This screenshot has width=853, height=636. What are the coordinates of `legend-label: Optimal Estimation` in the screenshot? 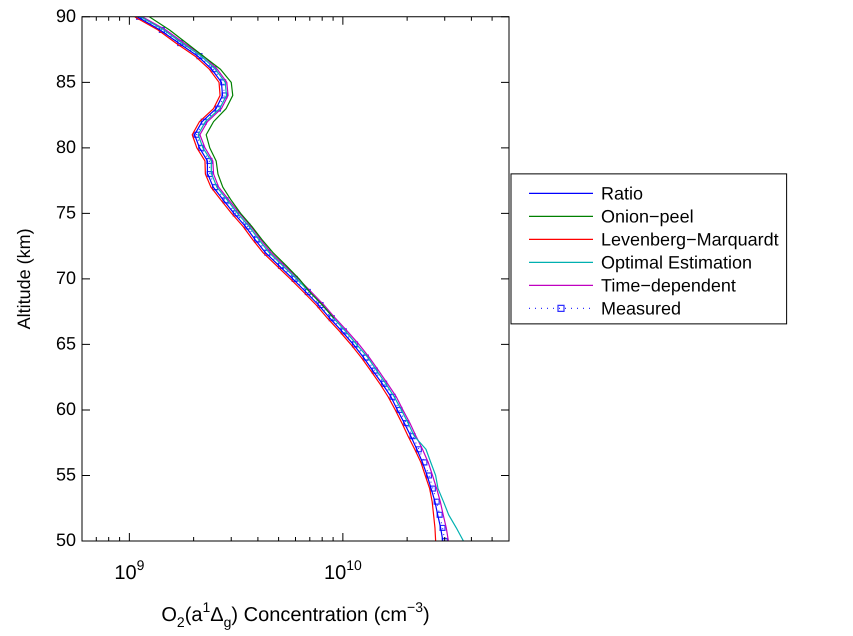 It's located at (676, 262).